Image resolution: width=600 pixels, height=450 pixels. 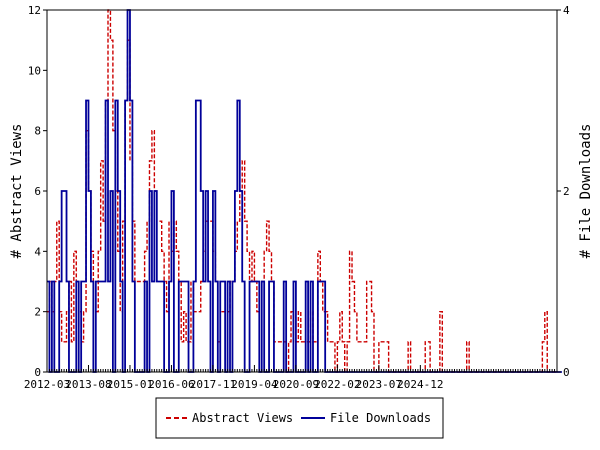 I want to click on legend-label-abstract-views: Abstract Views, so click(x=242, y=418).